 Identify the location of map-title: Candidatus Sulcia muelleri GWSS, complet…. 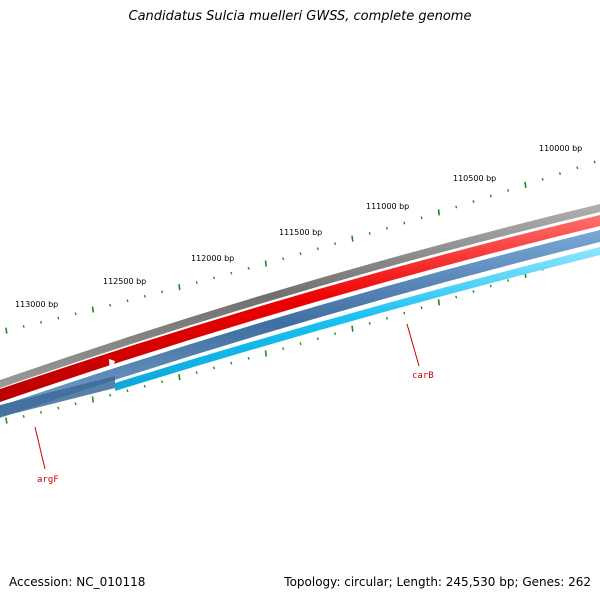
(300, 16).